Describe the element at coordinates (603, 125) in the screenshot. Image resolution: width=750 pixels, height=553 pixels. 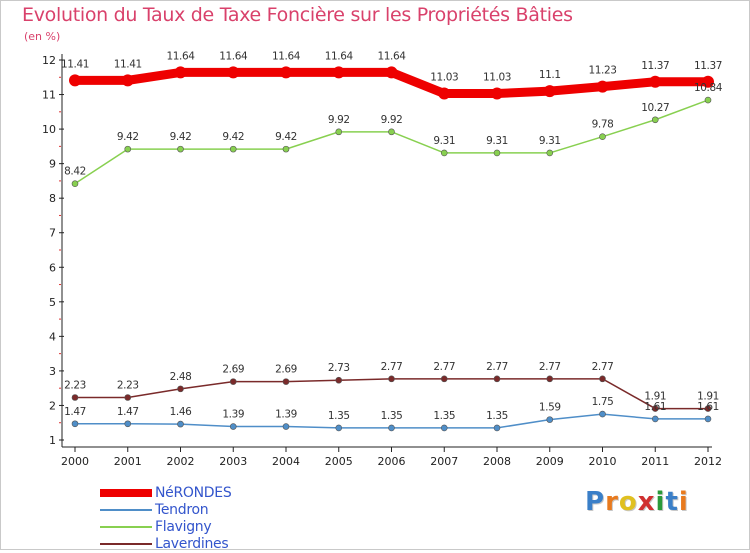
I see `data-label: 9.78` at that location.